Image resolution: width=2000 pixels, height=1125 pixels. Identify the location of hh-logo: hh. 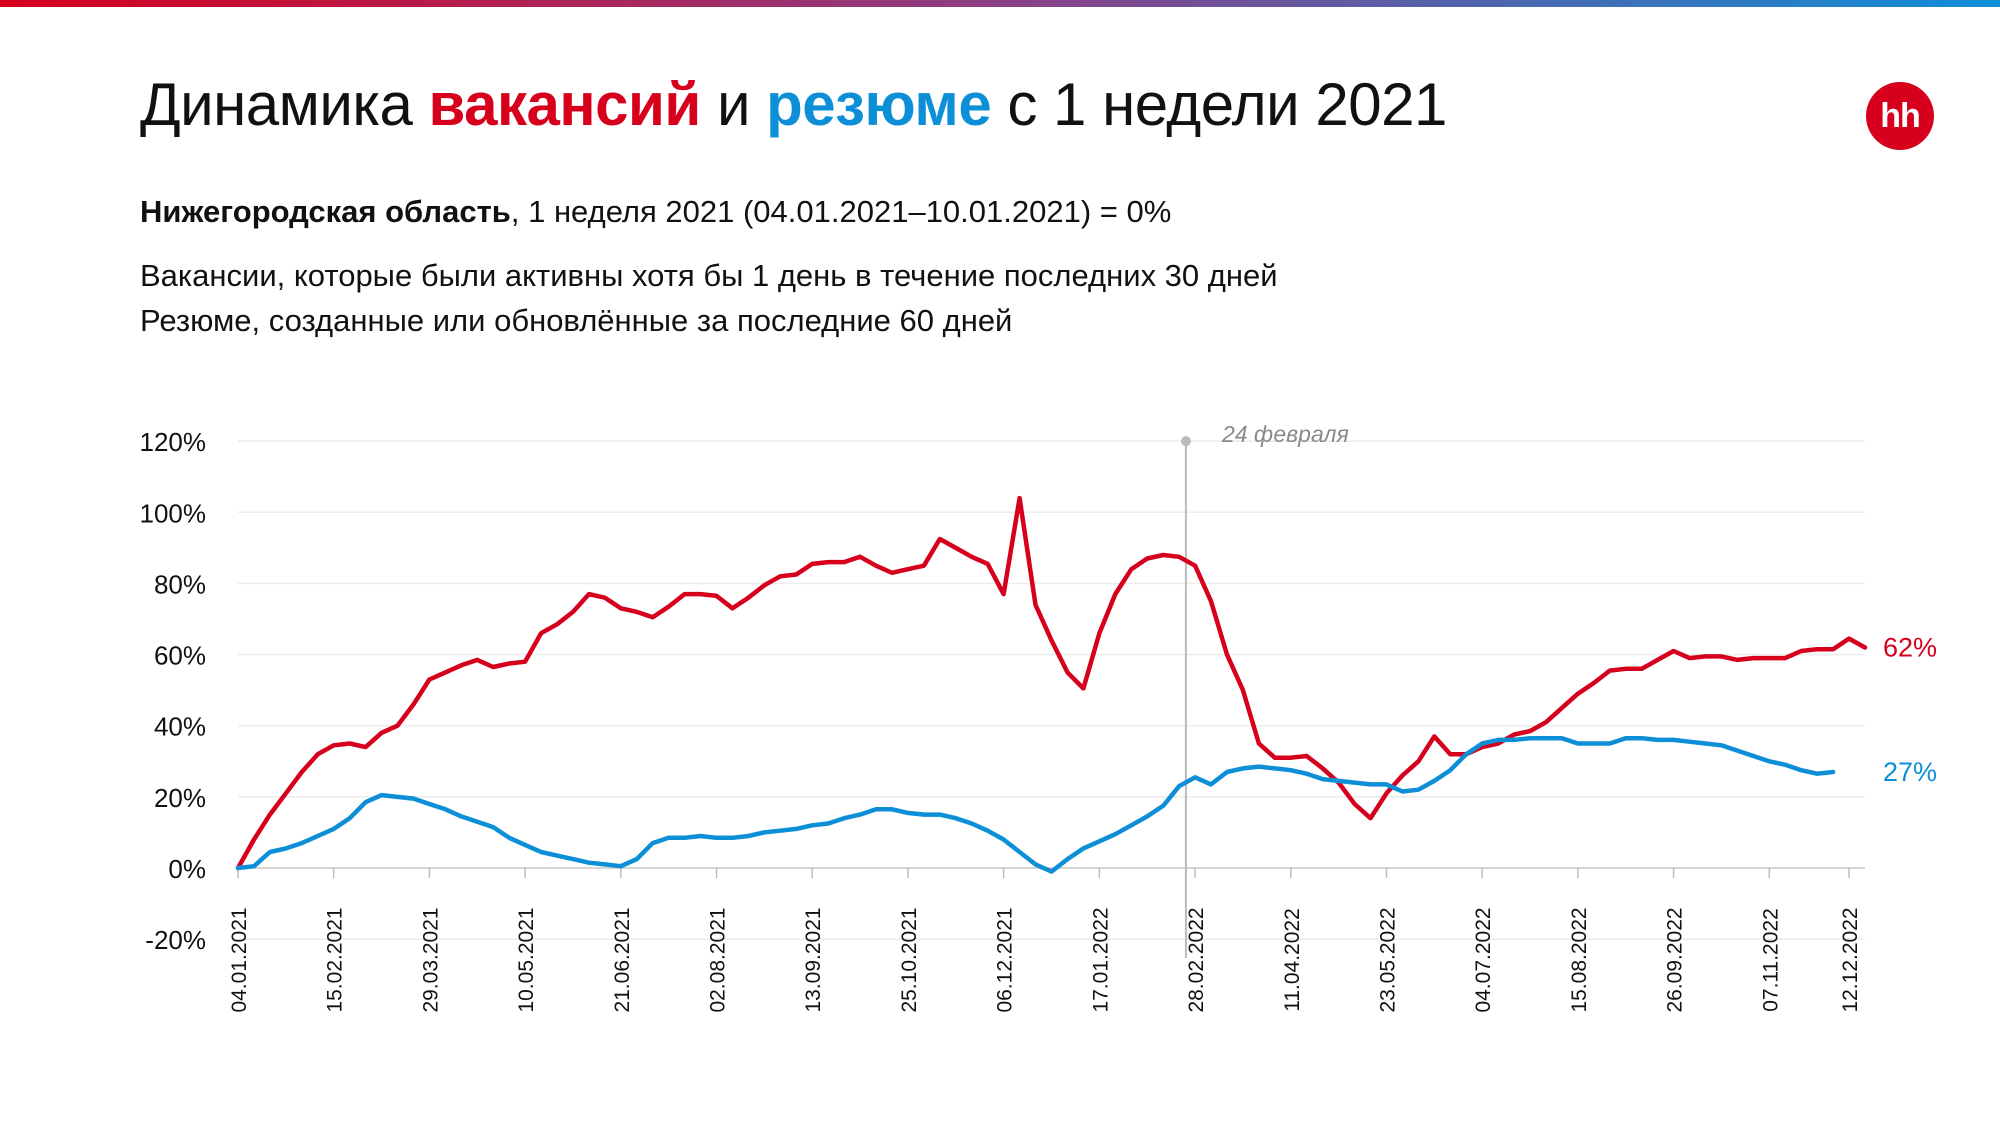
(1900, 116).